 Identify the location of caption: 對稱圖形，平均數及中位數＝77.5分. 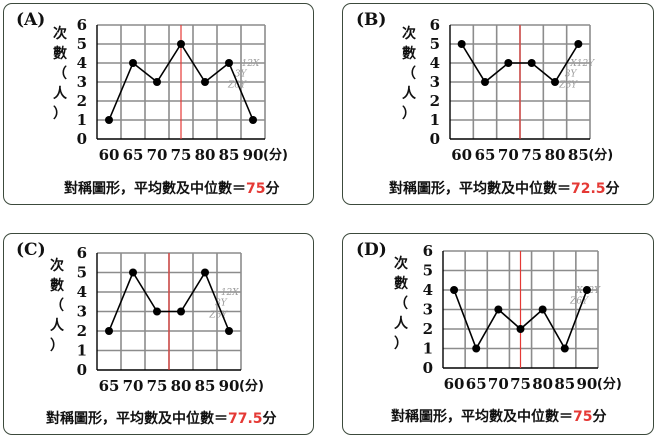
(161, 419).